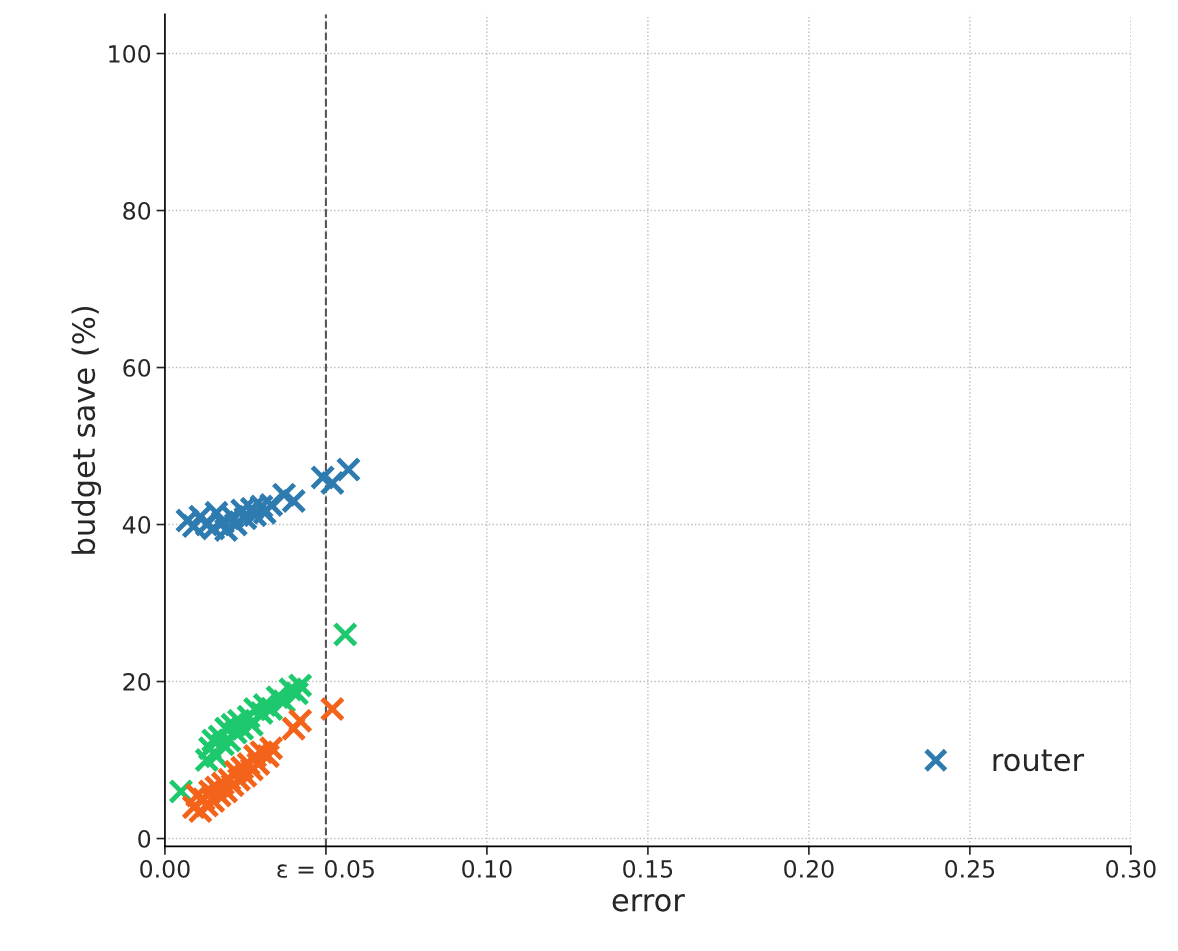 This screenshot has width=1178, height=951. What do you see at coordinates (137, 681) in the screenshot?
I see `y-tick-label: 20` at bounding box center [137, 681].